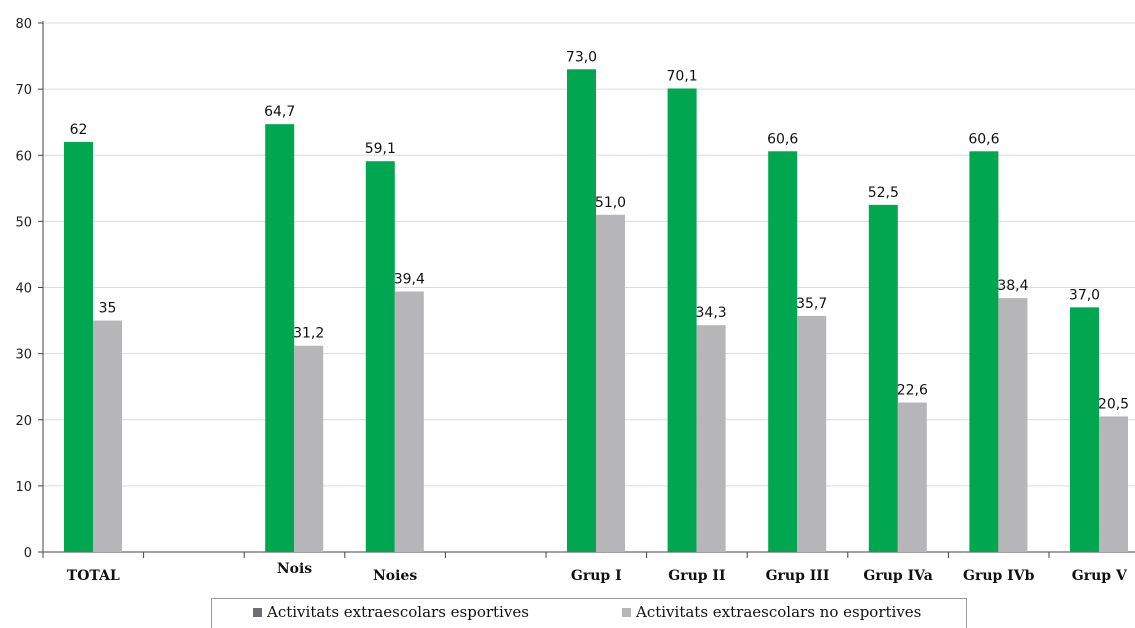 This screenshot has height=628, width=1135. I want to click on y-tick-label: 30, so click(23, 355).